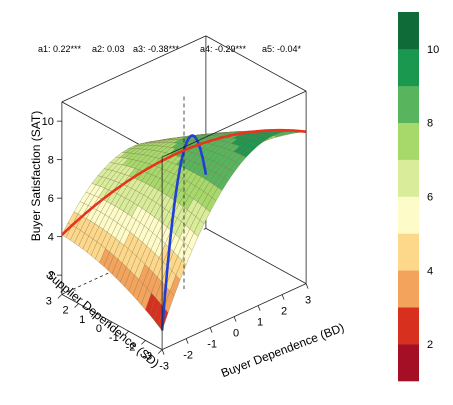 This screenshot has width=453, height=405. What do you see at coordinates (156, 49) in the screenshot?
I see `coef-a3: a3: -0.38***` at bounding box center [156, 49].